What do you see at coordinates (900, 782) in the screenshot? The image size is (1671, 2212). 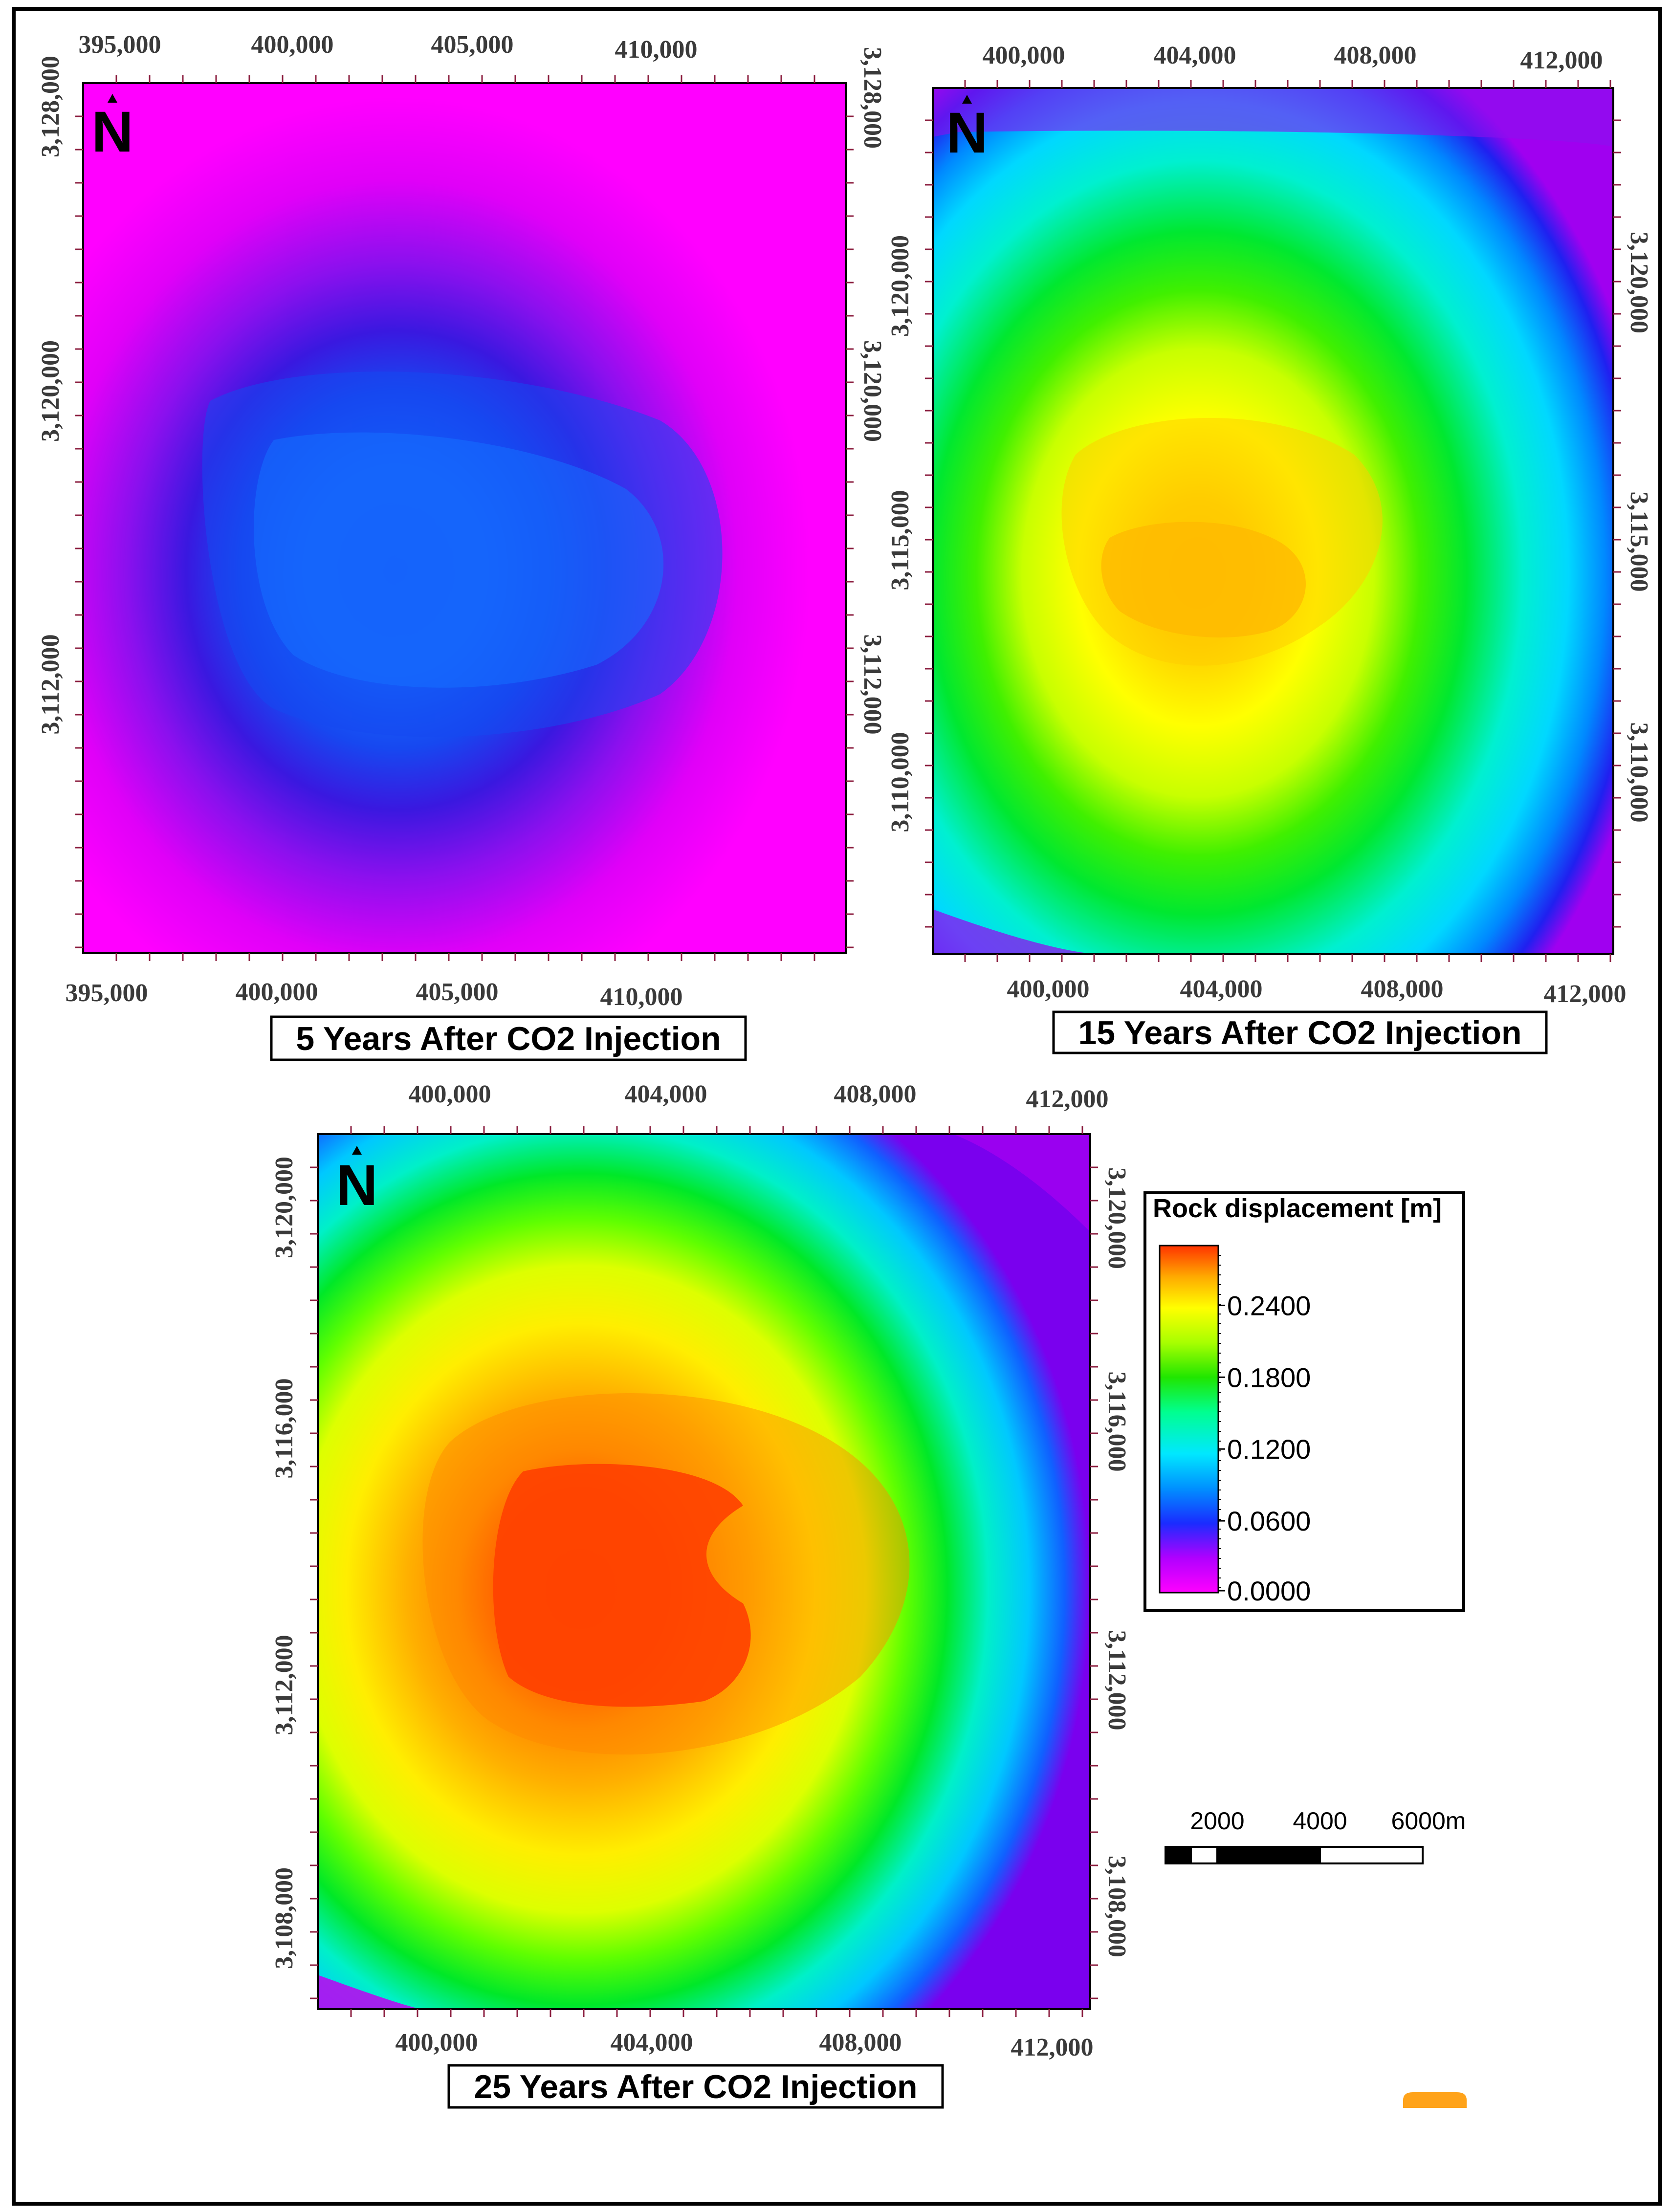 I see `left-y-tick-label: 3,110,000` at bounding box center [900, 782].